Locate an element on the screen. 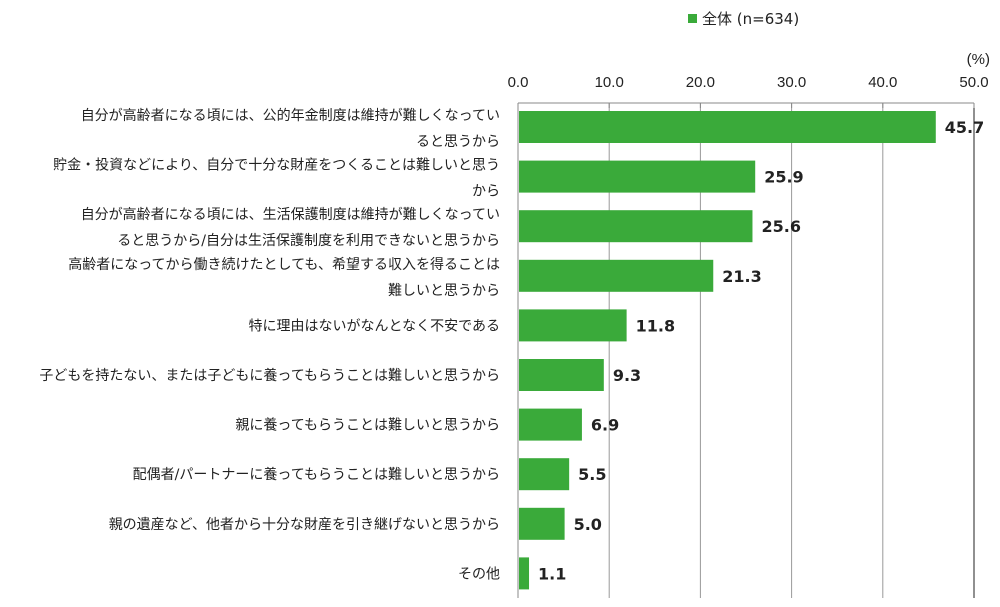 This screenshot has height=607, width=1000. category-label: 難しいと思うから is located at coordinates (444, 291).